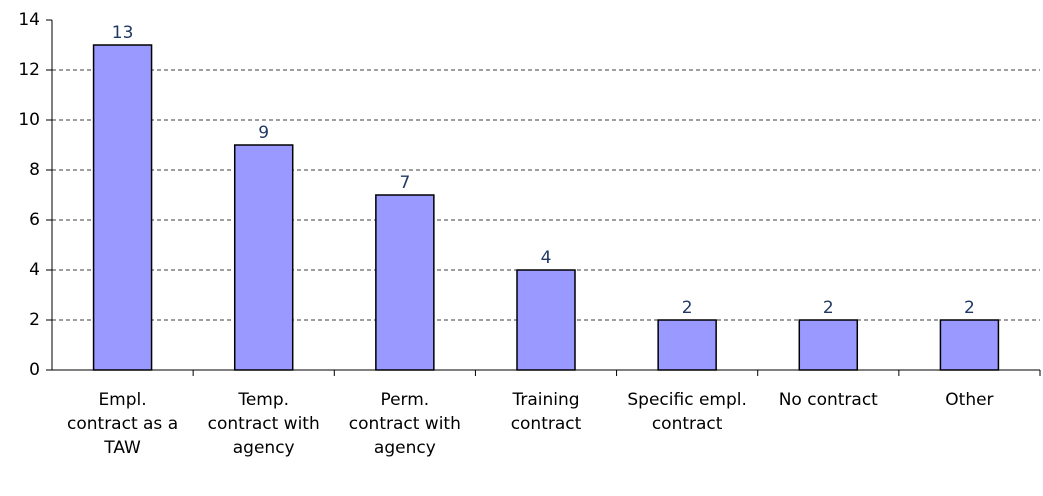  What do you see at coordinates (828, 400) in the screenshot?
I see `x-tick-label: No contract` at bounding box center [828, 400].